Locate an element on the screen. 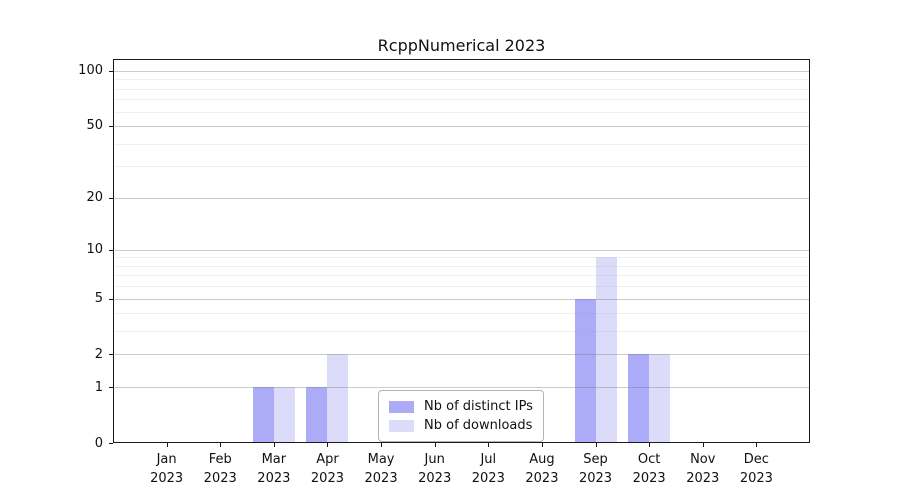 The image size is (900, 500). x-tick-mark-sep is located at coordinates (596, 445).